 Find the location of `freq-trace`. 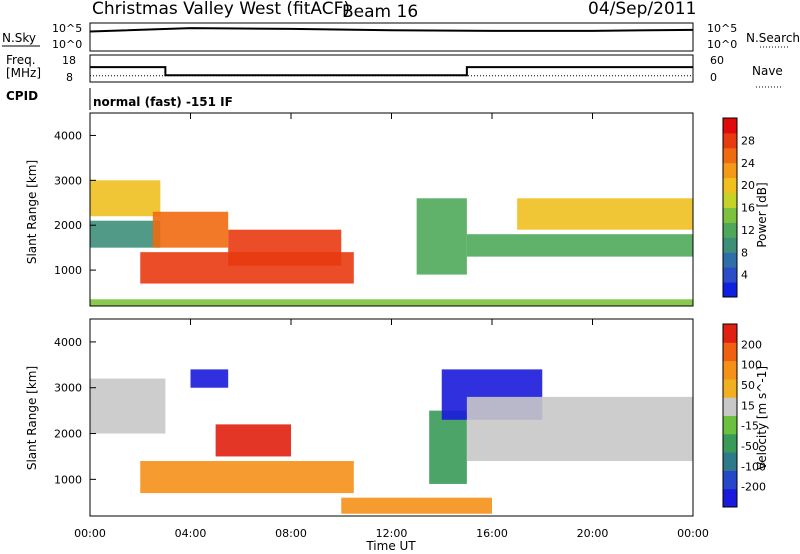

freq-trace is located at coordinates (391, 71).